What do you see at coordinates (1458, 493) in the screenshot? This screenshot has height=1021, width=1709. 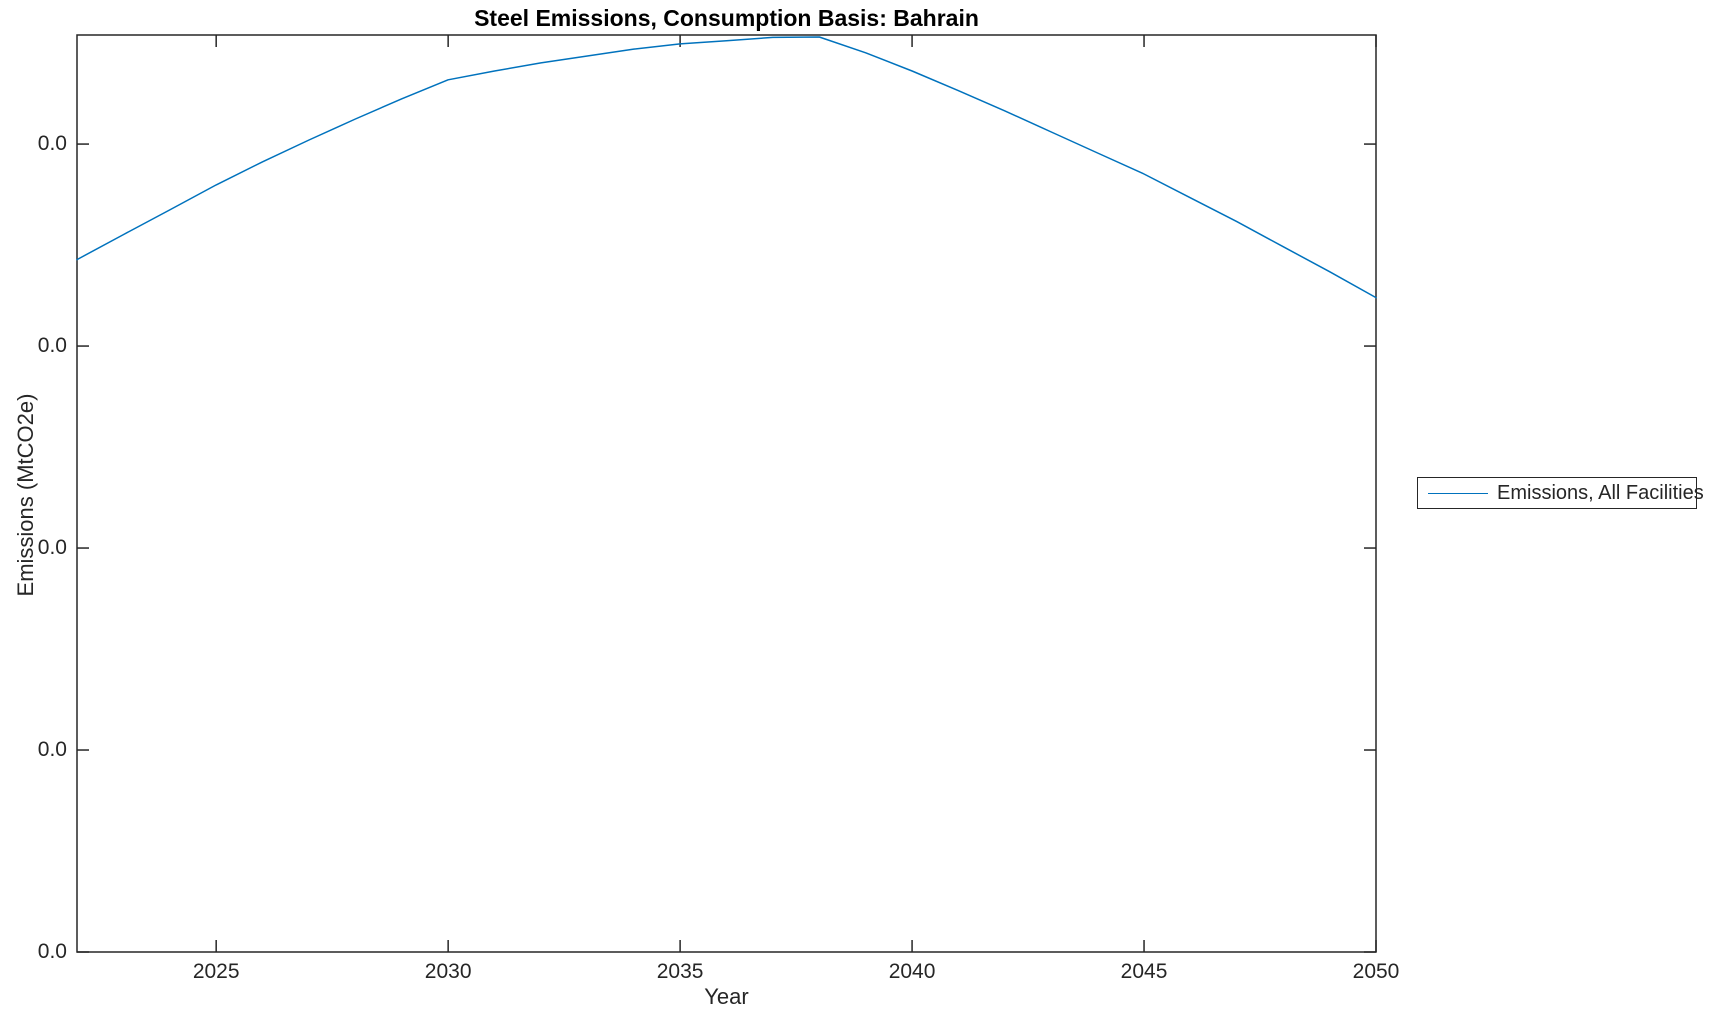 I see `legend-line-sample-icon` at bounding box center [1458, 493].